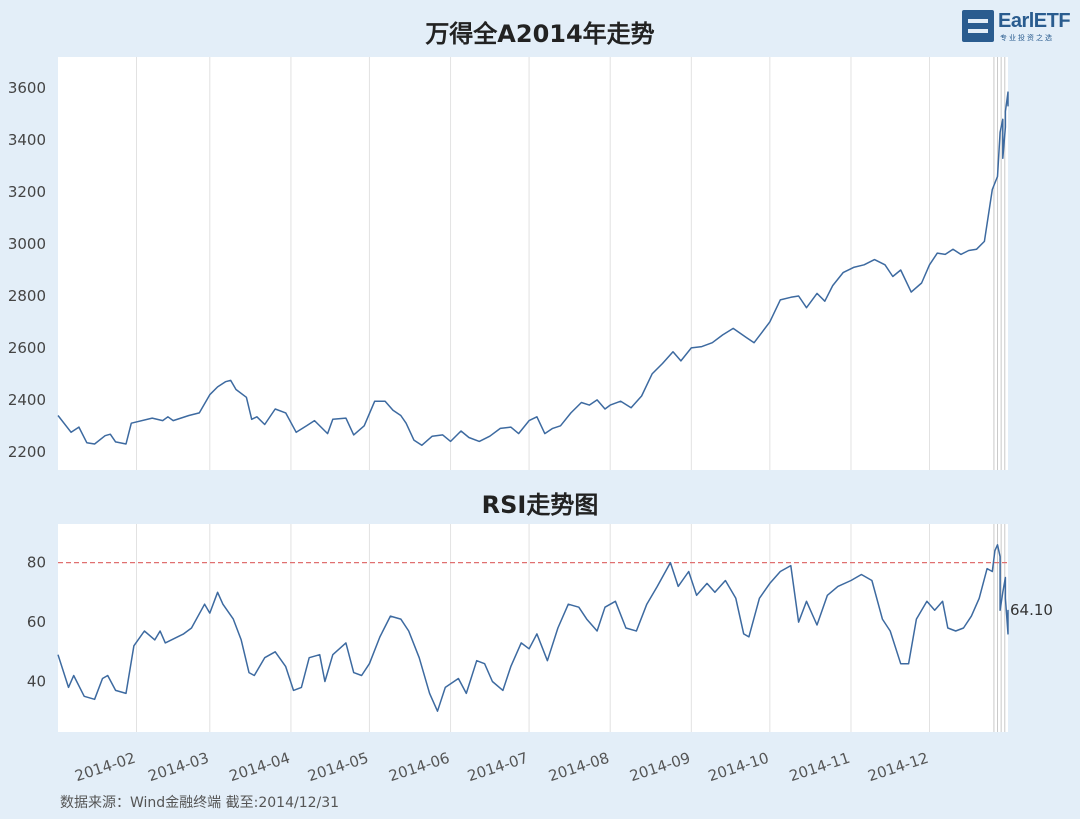 The height and width of the screenshot is (819, 1080). I want to click on x-tick-2014-02: 2014-02, so click(105, 767).